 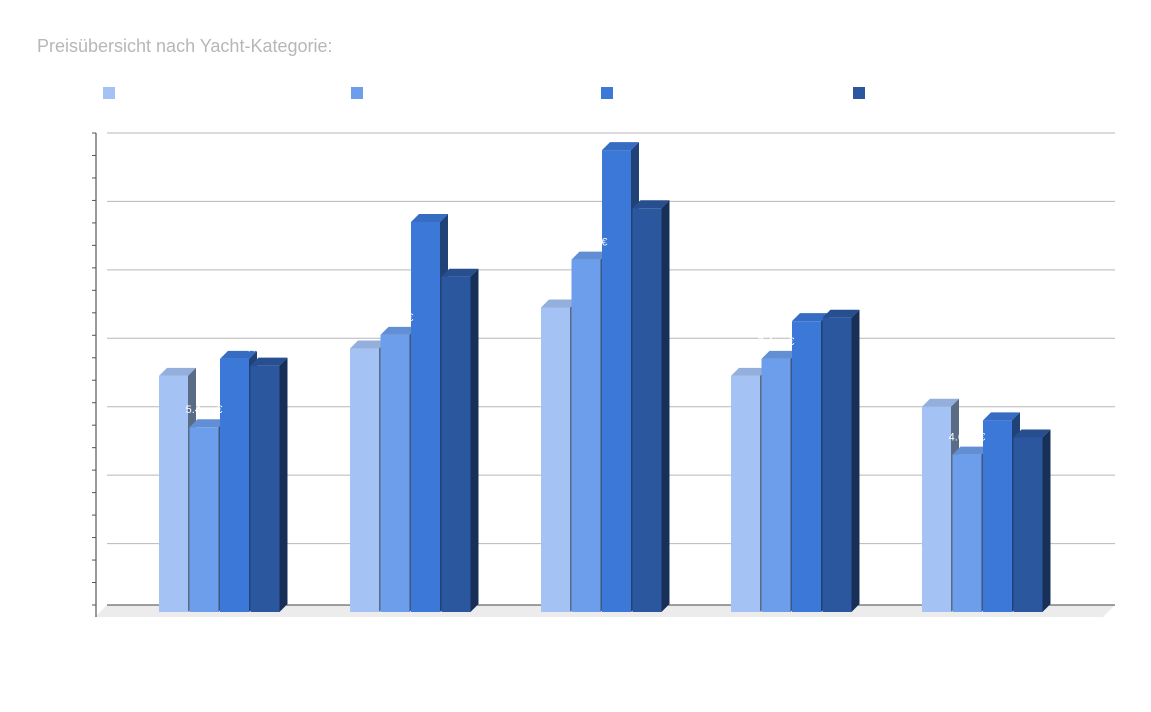 What do you see at coordinates (185, 46) in the screenshot?
I see `chart-title: Preisübersicht nach Yacht-Kategorie:` at bounding box center [185, 46].